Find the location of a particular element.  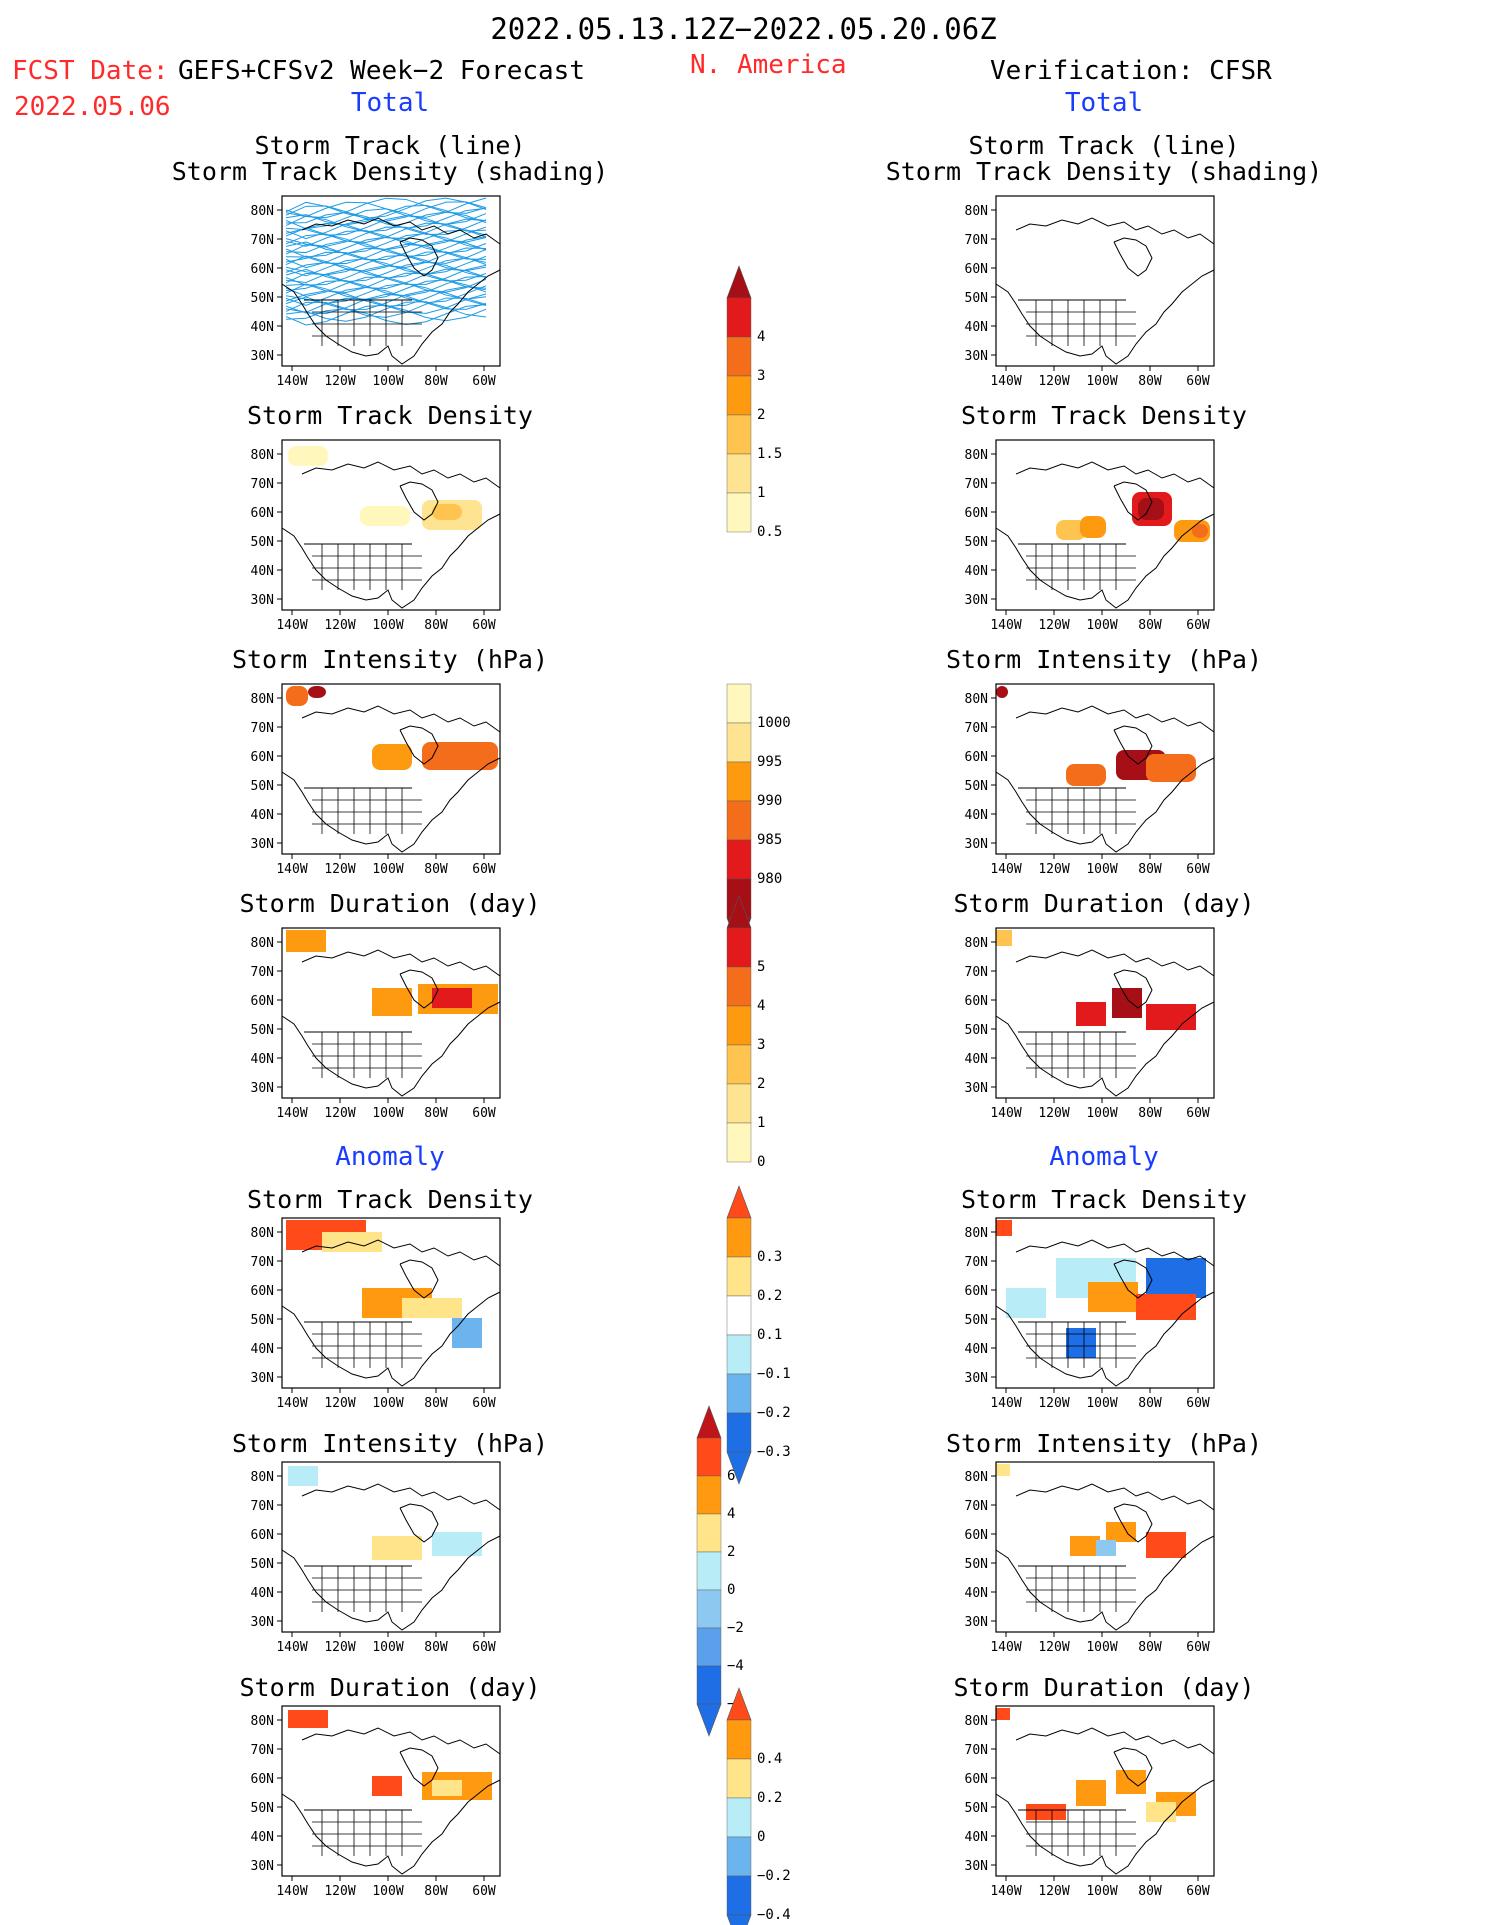

colorbar-arrow-bottom is located at coordinates (739, 1468).